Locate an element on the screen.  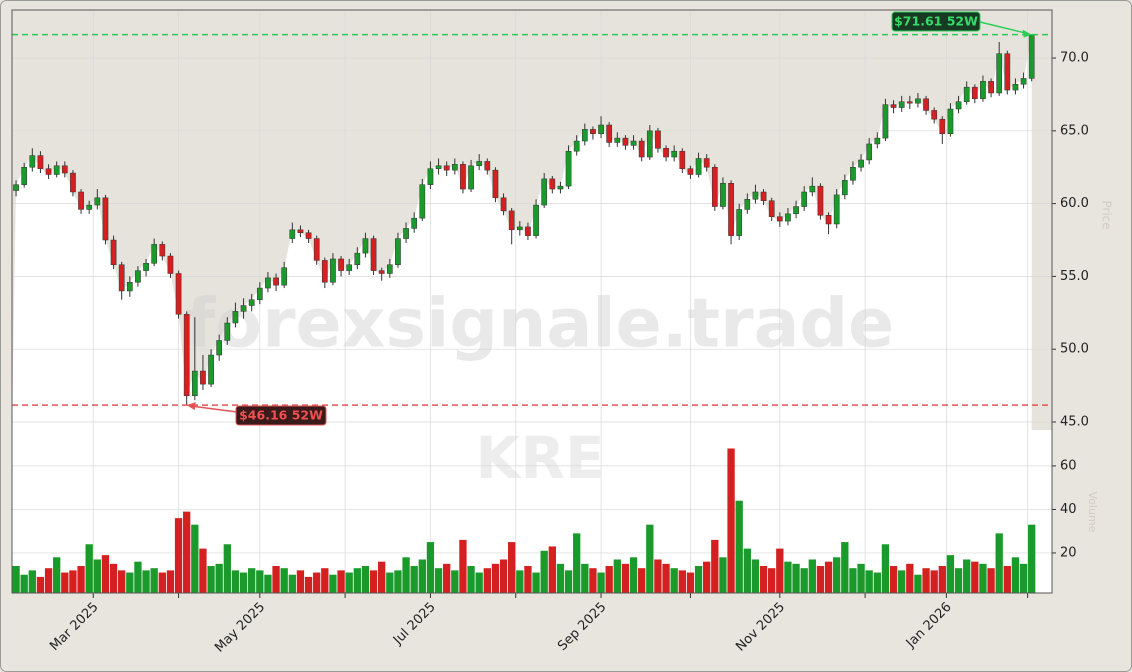
low-label: $46.16 52W is located at coordinates (281, 415).